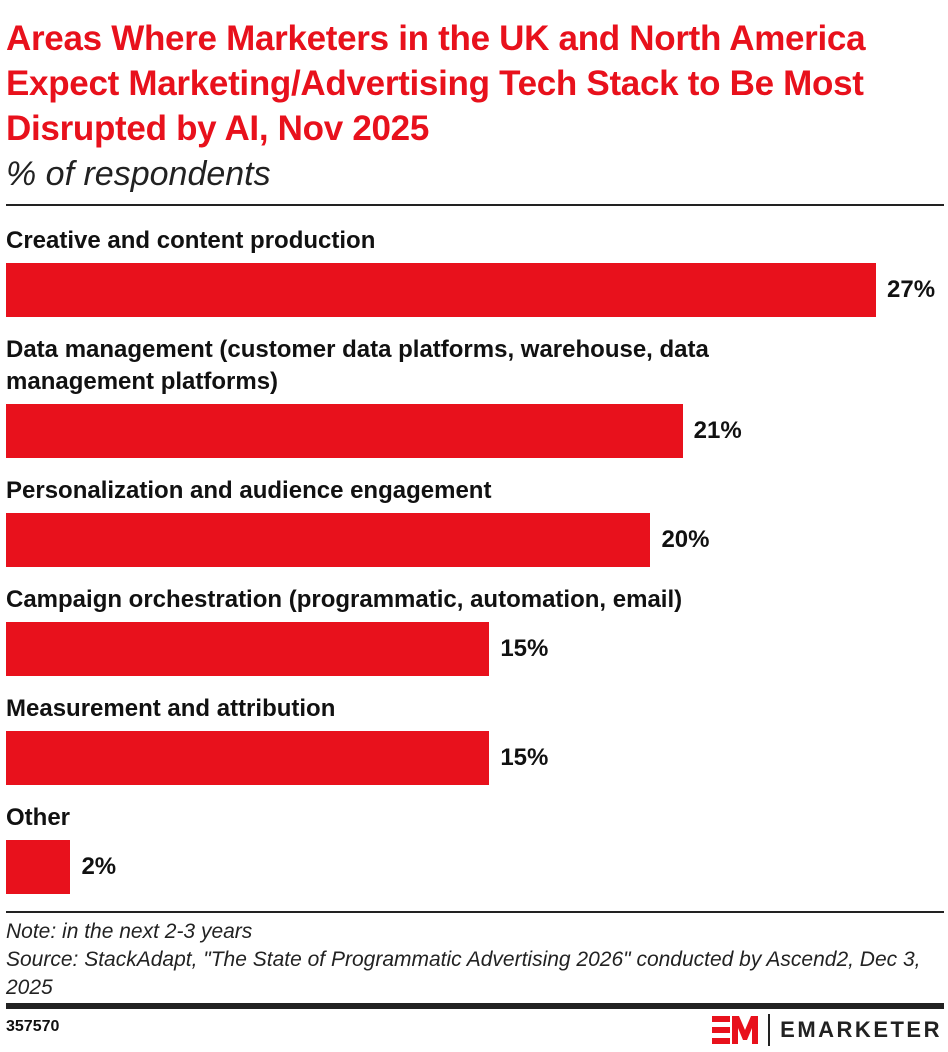 The image size is (948, 1052). I want to click on value-label: 20%, so click(685, 539).